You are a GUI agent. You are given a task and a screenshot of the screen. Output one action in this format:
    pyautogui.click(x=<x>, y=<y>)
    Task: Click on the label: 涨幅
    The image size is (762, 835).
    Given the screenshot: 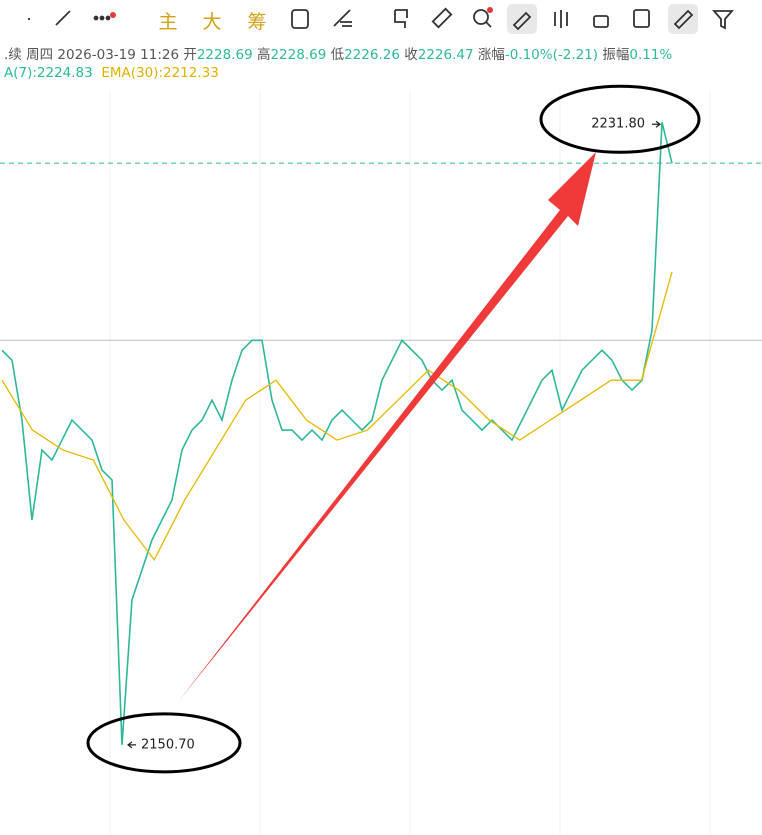 What is the action you would take?
    pyautogui.click(x=491, y=55)
    